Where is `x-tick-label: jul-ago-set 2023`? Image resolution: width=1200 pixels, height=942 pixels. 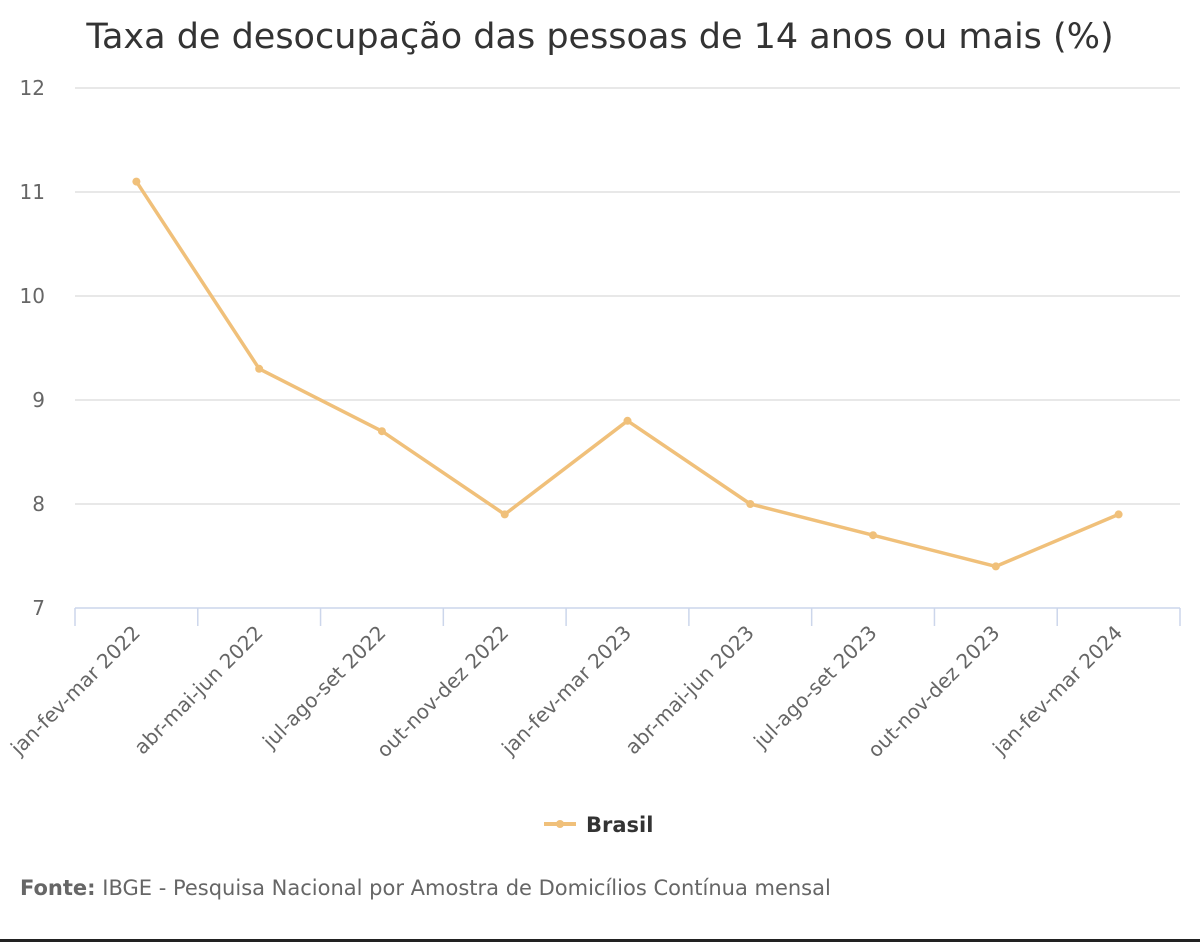 x-tick-label: jul-ago-set 2023 is located at coordinates (814, 687).